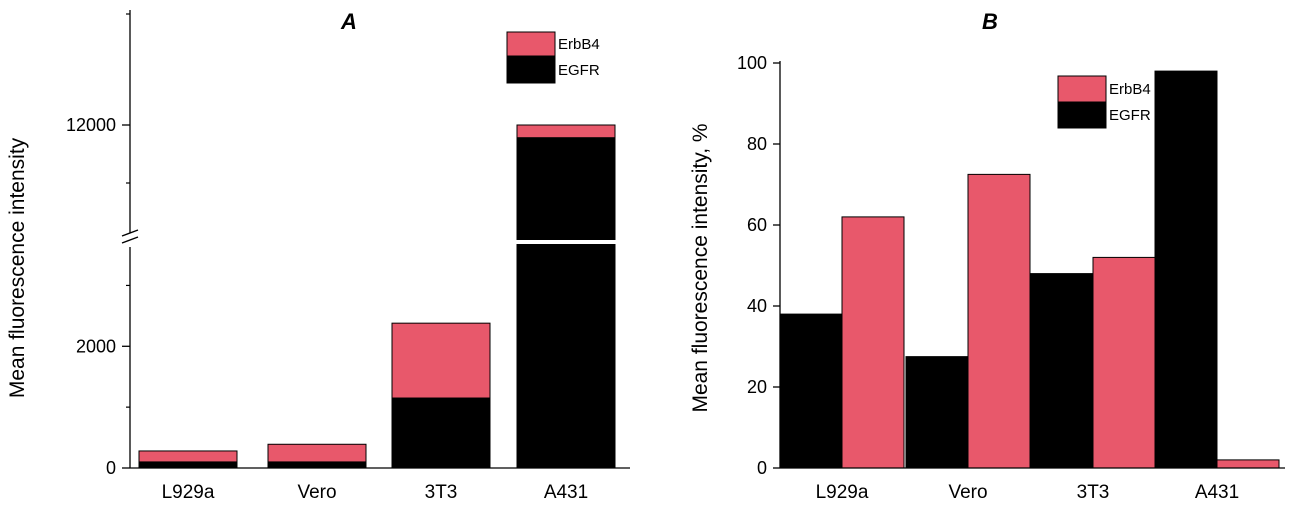 The height and width of the screenshot is (519, 1296). What do you see at coordinates (17, 267) in the screenshot?
I see `chart-a-y-axis-label: Mean fluorescence intensity` at bounding box center [17, 267].